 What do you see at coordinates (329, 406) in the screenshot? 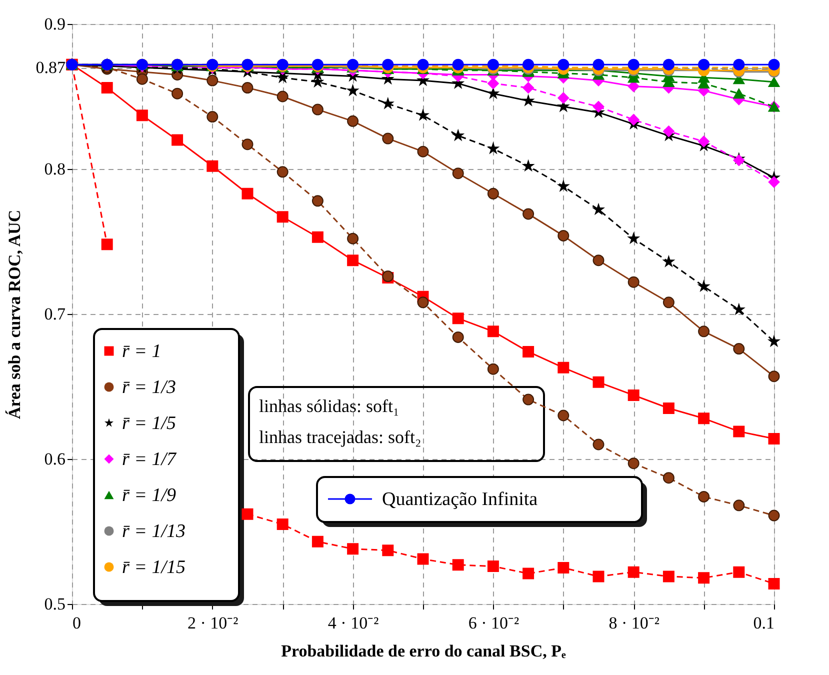
I see `annotation: linhas sólidas: soft₁` at bounding box center [329, 406].